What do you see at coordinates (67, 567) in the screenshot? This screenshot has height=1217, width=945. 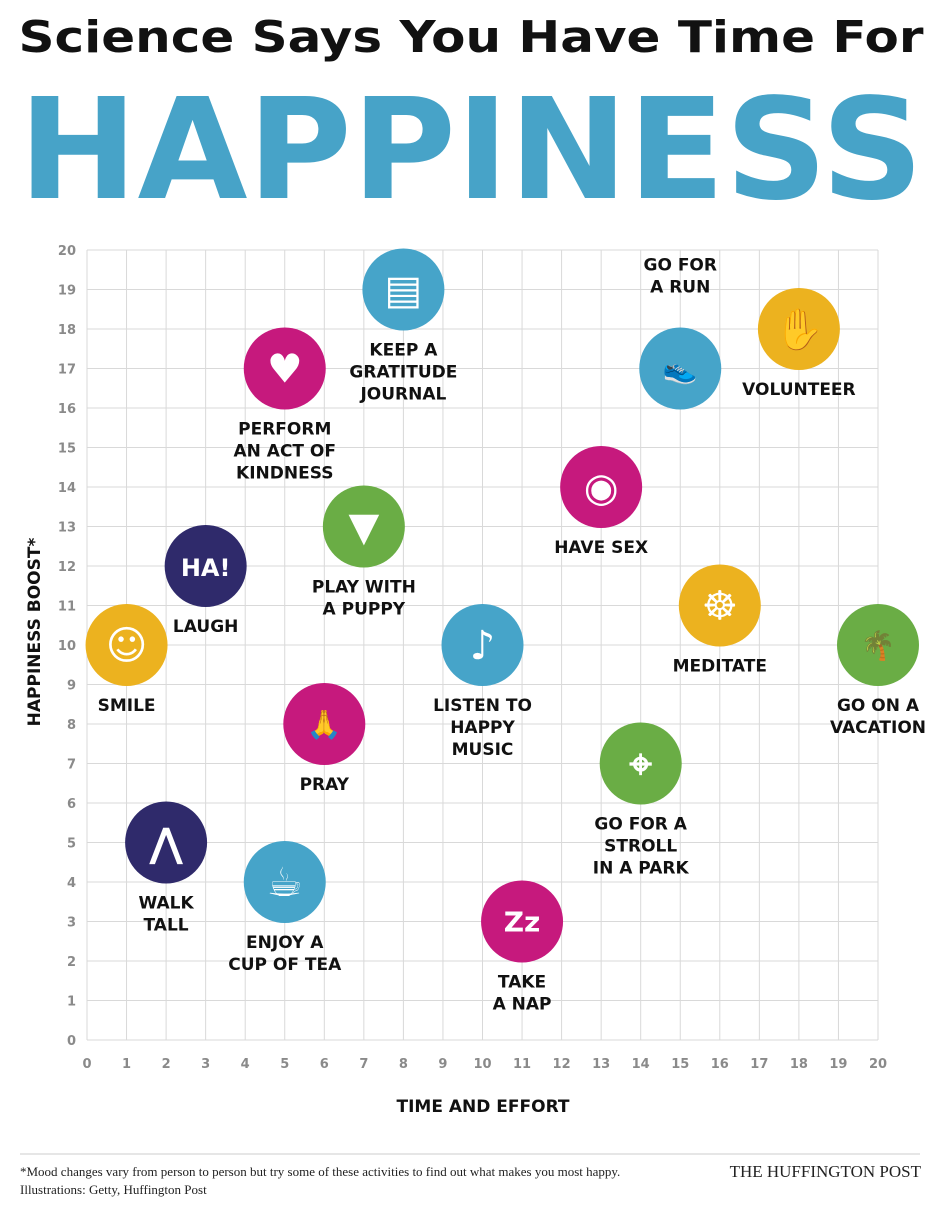 I see `y-tick-label: 12` at bounding box center [67, 567].